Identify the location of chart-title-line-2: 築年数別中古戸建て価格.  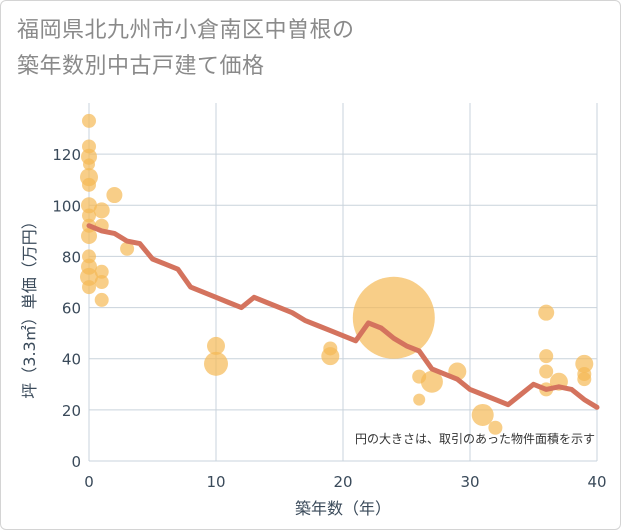
(141, 66).